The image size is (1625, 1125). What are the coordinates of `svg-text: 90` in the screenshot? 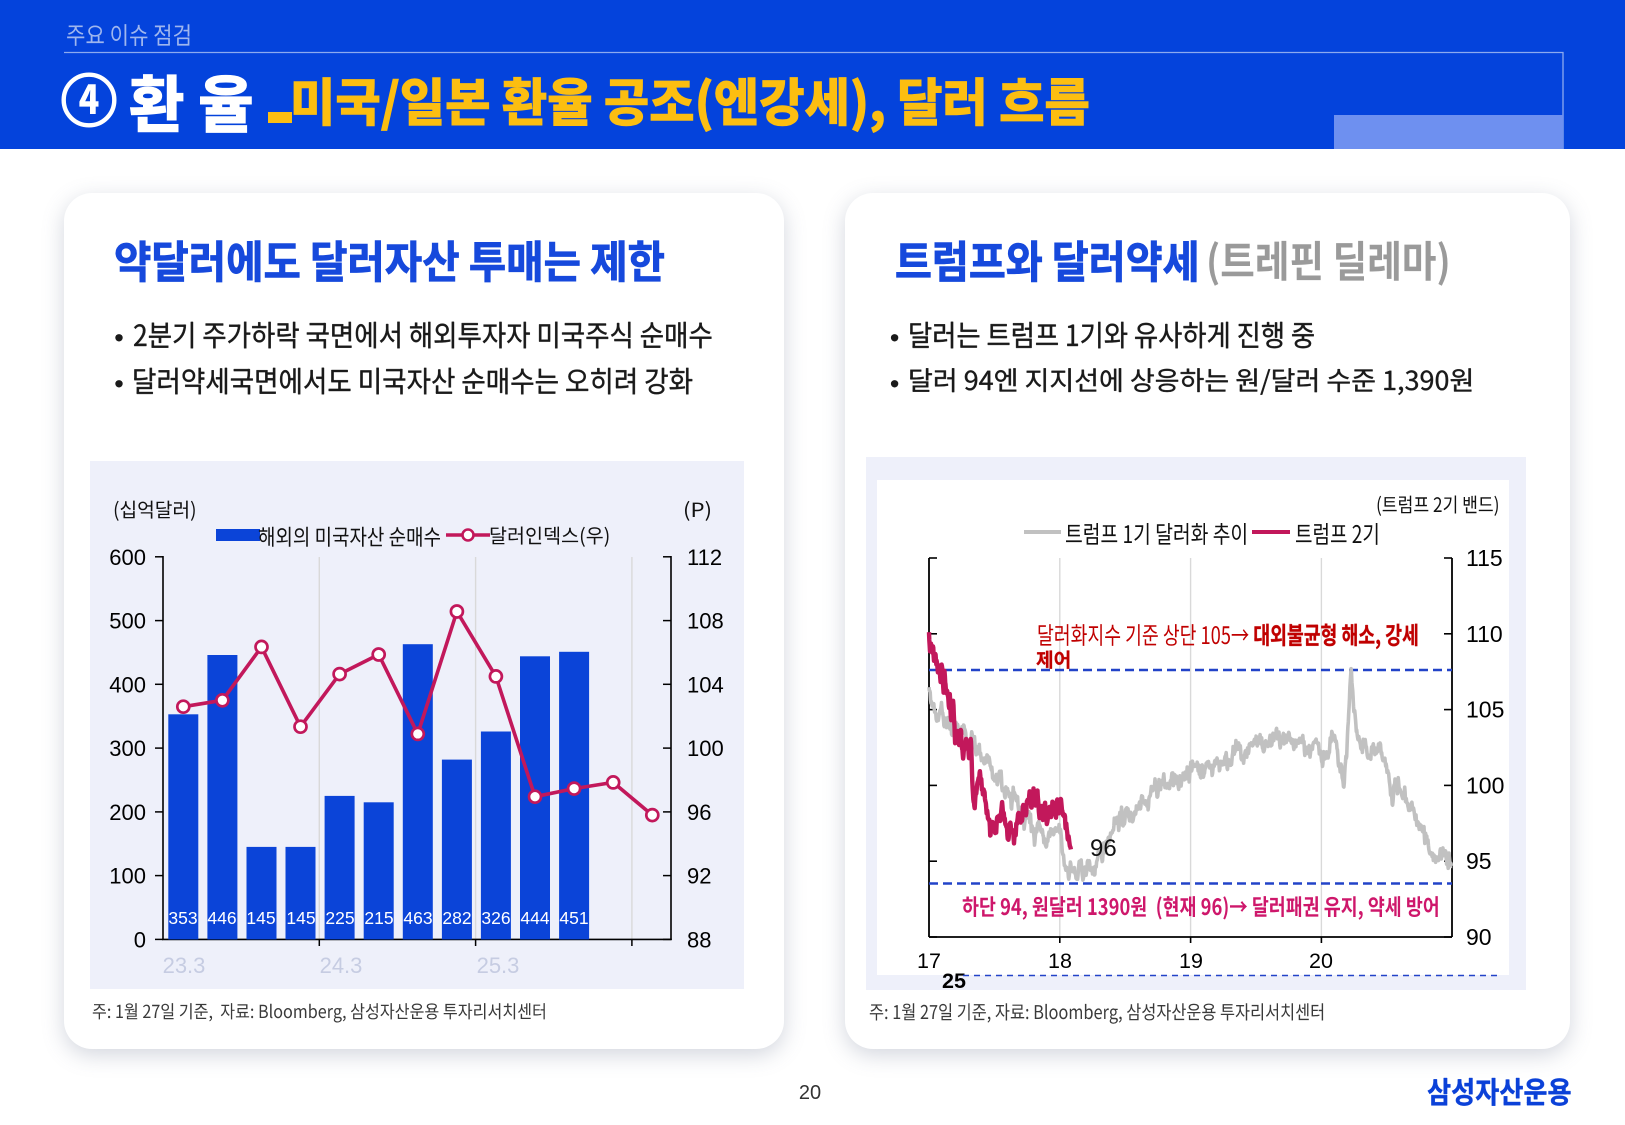 It's located at (1479, 937).